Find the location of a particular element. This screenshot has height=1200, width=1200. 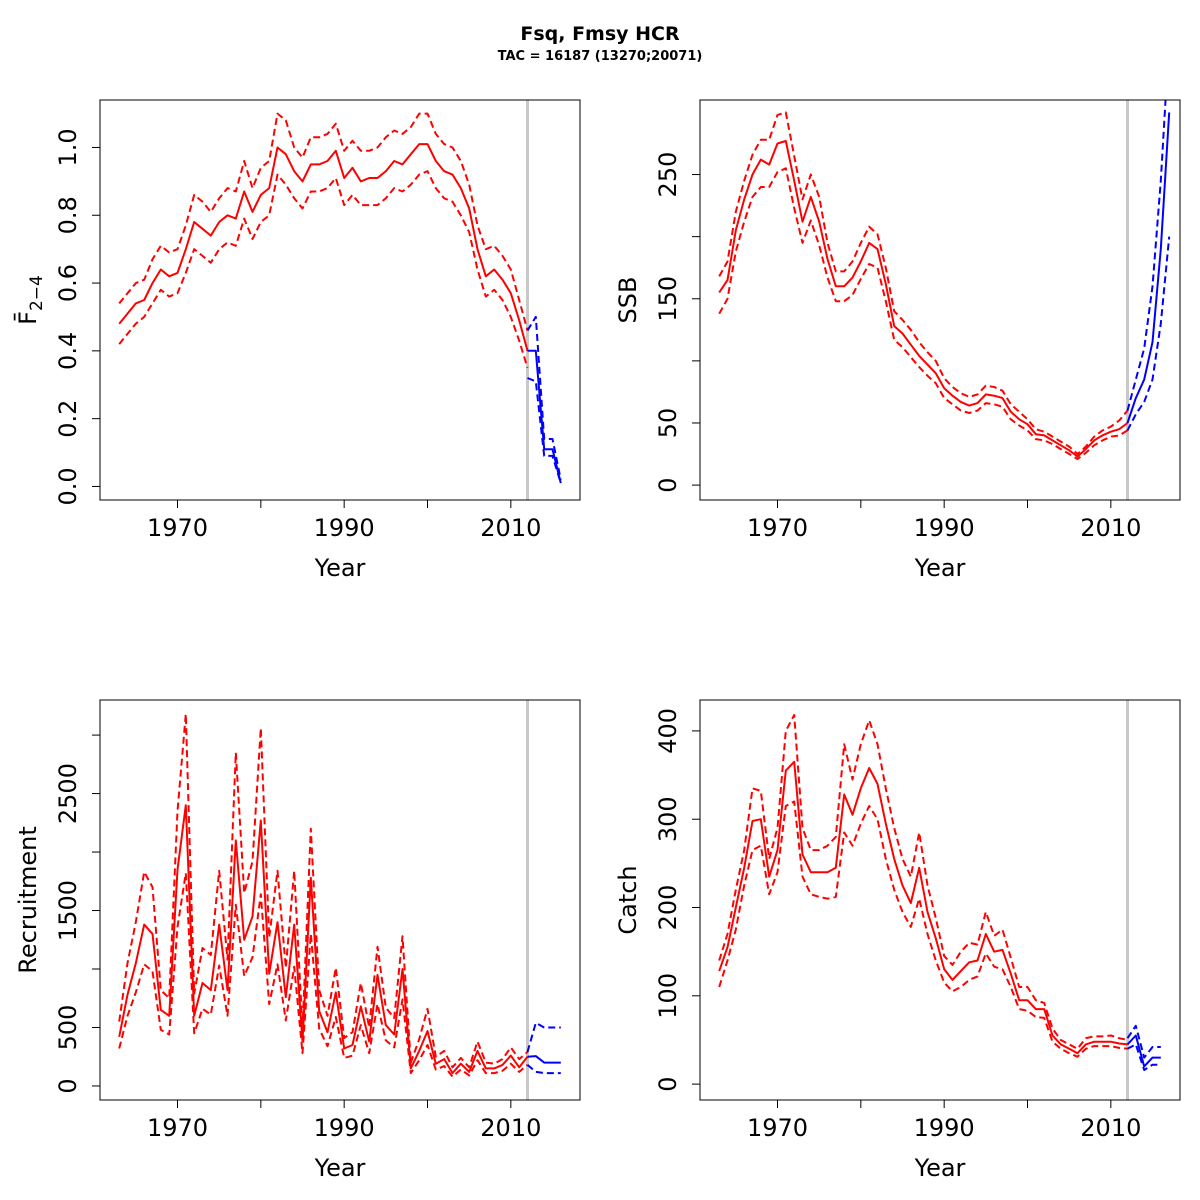

y-tick-label: 0.6 is located at coordinates (68, 283).